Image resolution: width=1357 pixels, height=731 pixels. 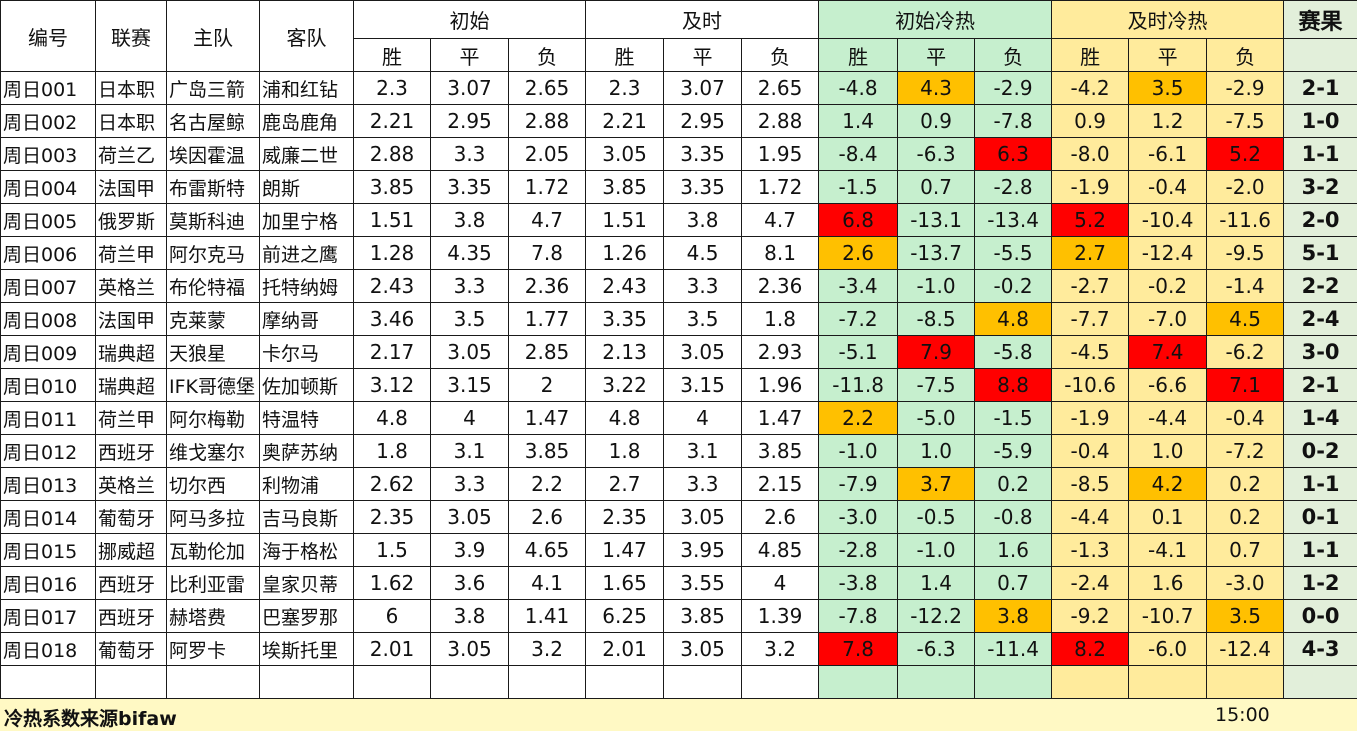 What do you see at coordinates (392, 517) in the screenshot?
I see `cell-initial-win: 2.35` at bounding box center [392, 517].